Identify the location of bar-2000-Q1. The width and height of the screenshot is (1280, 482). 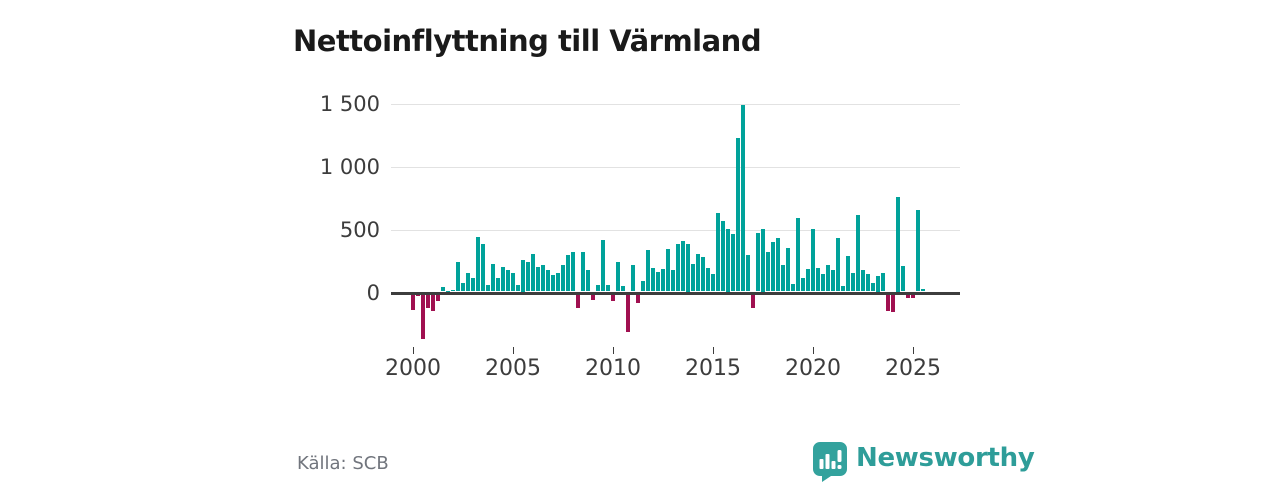
(413, 302).